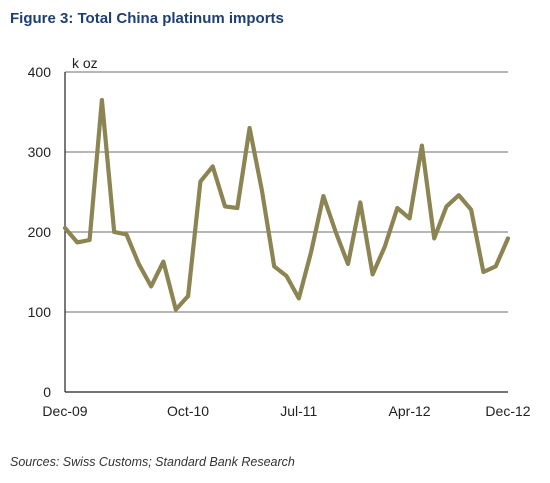  Describe the element at coordinates (64, 411) in the screenshot. I see `x-tick-label: Dec-09` at that location.